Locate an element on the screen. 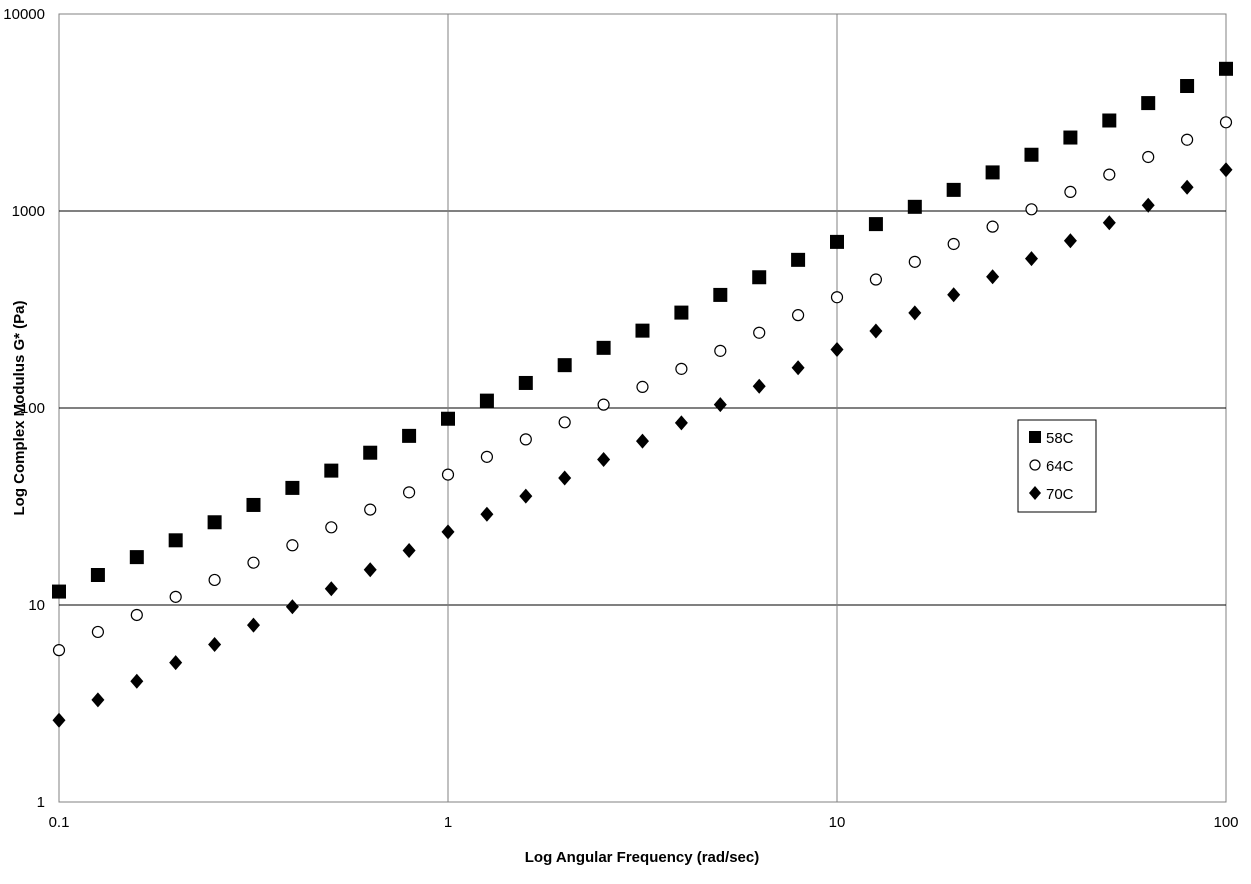 This screenshot has height=884, width=1251. legend-label: 70C is located at coordinates (1060, 494).